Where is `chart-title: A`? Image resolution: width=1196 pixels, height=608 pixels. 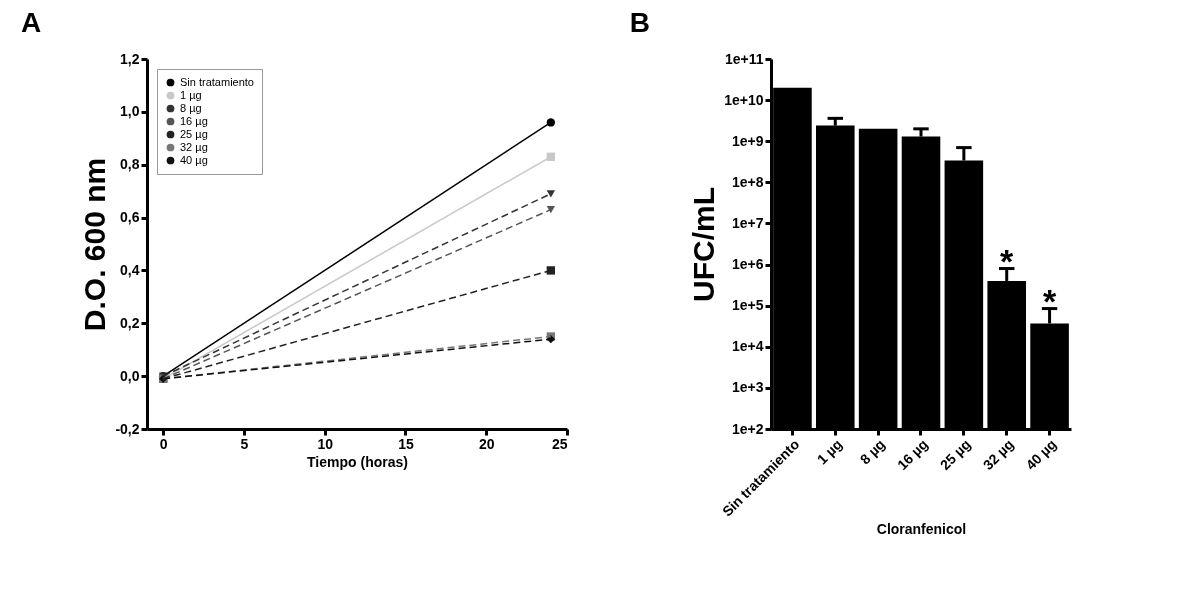 chart-title: A is located at coordinates (31, 22).